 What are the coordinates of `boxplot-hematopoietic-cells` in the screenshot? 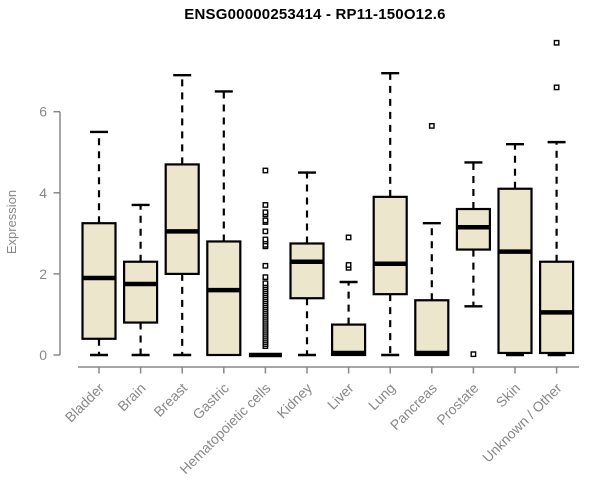 It's located at (265, 262).